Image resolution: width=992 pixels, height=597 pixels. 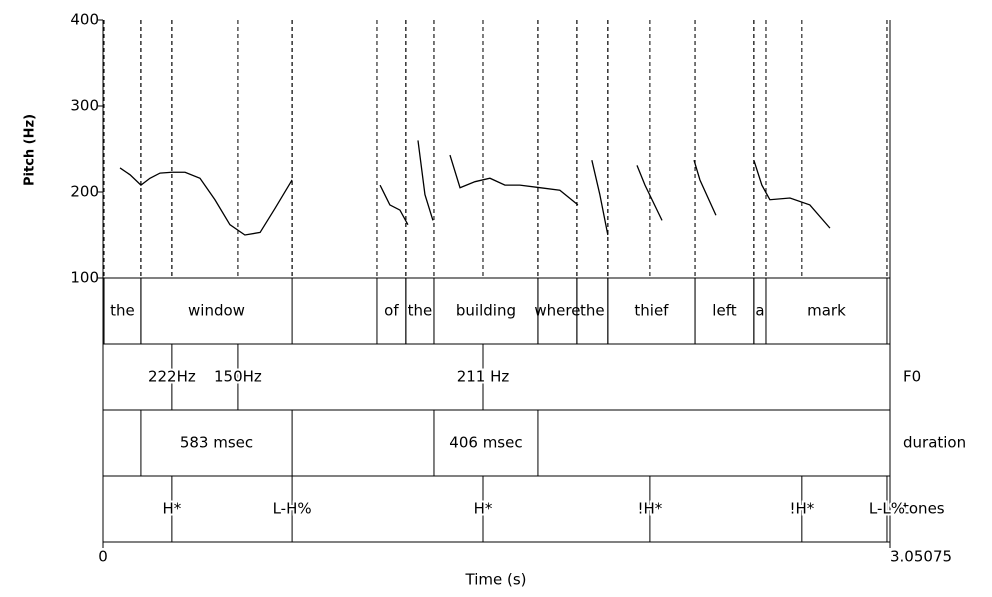 What do you see at coordinates (724, 311) in the screenshot?
I see `interval-label: left` at bounding box center [724, 311].